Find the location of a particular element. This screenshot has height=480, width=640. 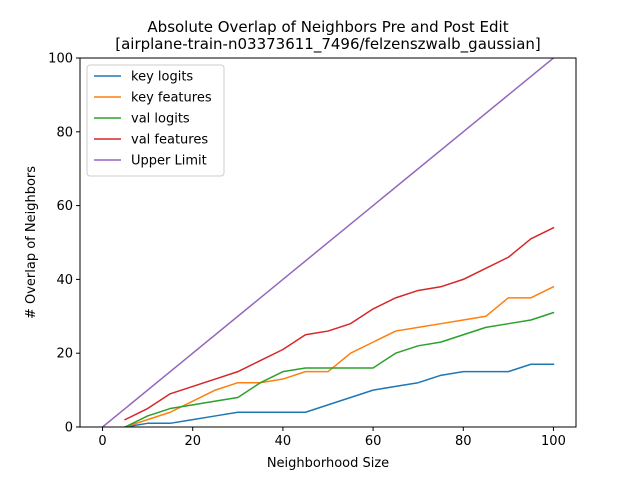

x-tick-label: 20 is located at coordinates (192, 441).